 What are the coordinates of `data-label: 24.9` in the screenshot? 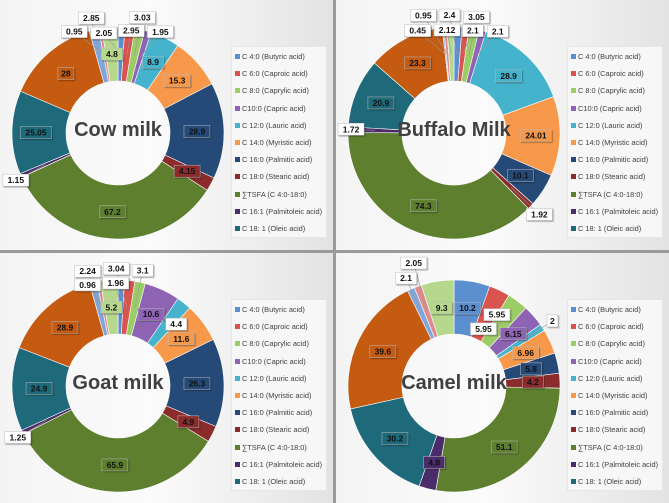 It's located at (39, 388).